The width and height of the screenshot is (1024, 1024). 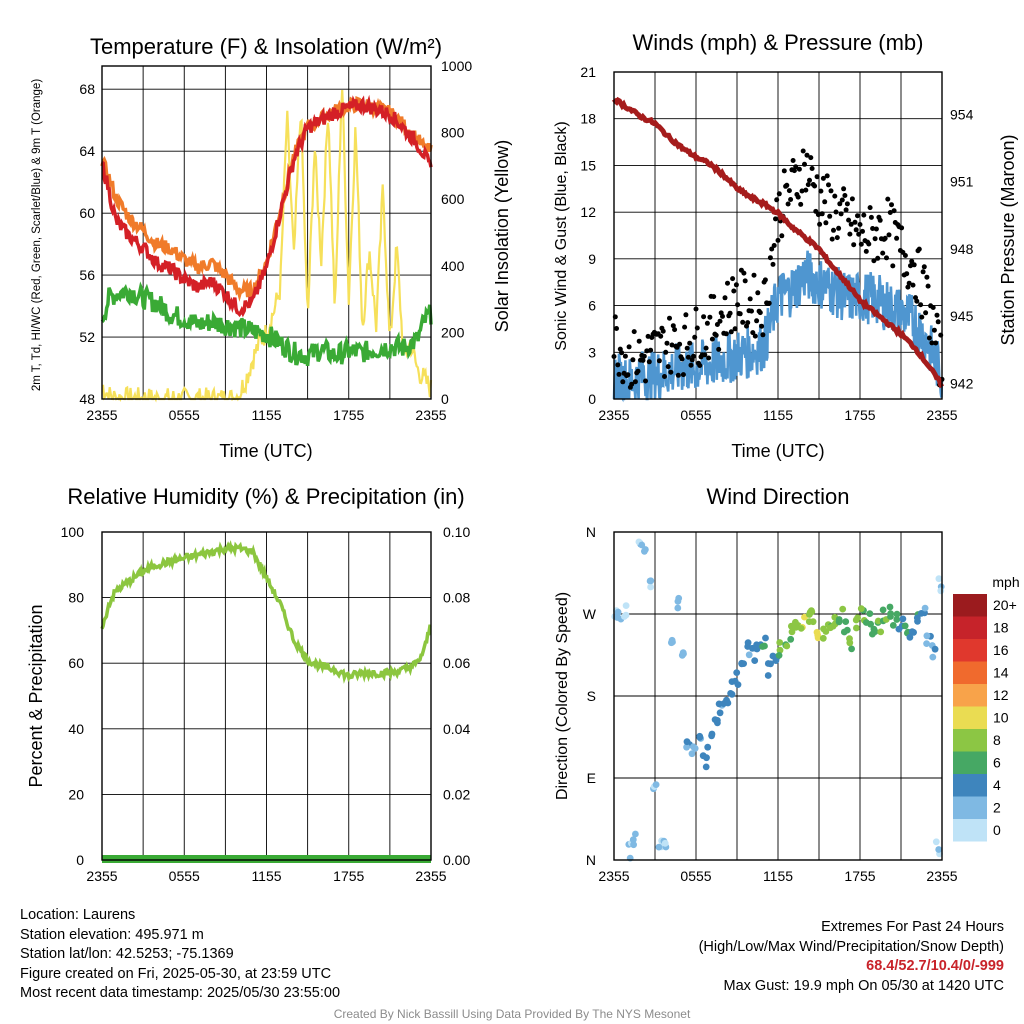 What do you see at coordinates (266, 612) in the screenshot?
I see `humidity-line` at bounding box center [266, 612].